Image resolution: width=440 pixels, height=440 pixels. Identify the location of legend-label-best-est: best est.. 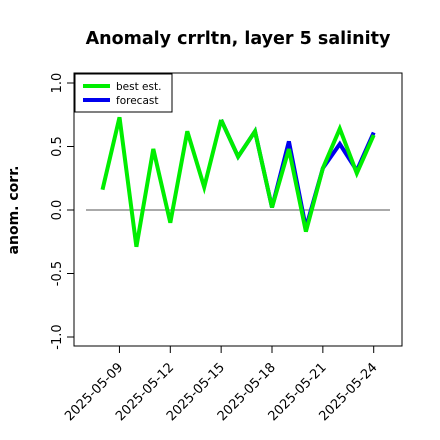
(138, 87).